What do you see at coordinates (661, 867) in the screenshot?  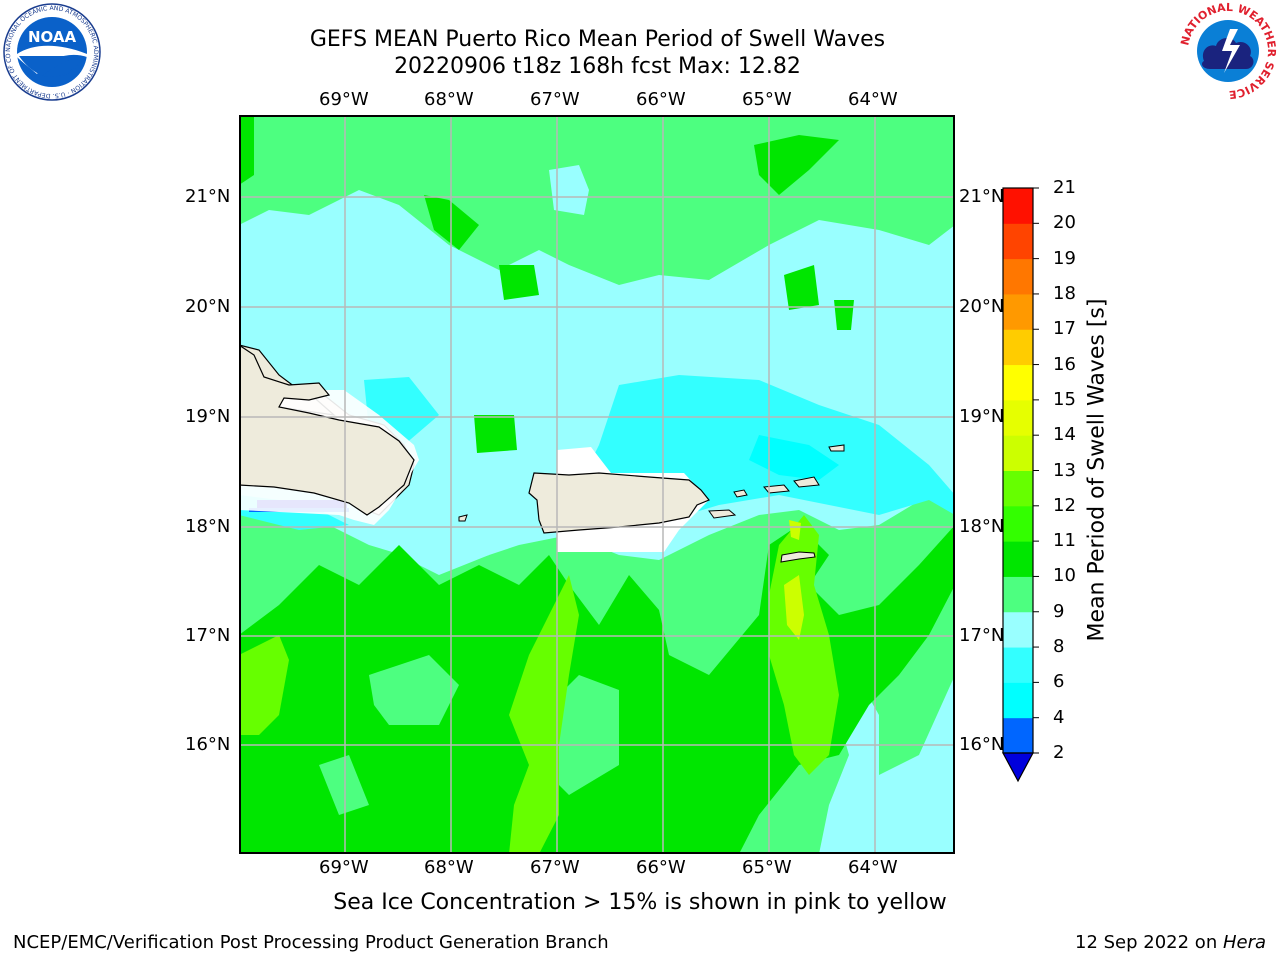 I see `lon-label-bottom: 66°W` at bounding box center [661, 867].